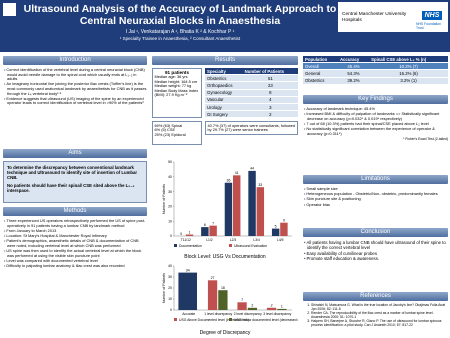  What do you see at coordinates (353, 73) in the screenshot?
I see `cell: 54.3%` at bounding box center [353, 73].